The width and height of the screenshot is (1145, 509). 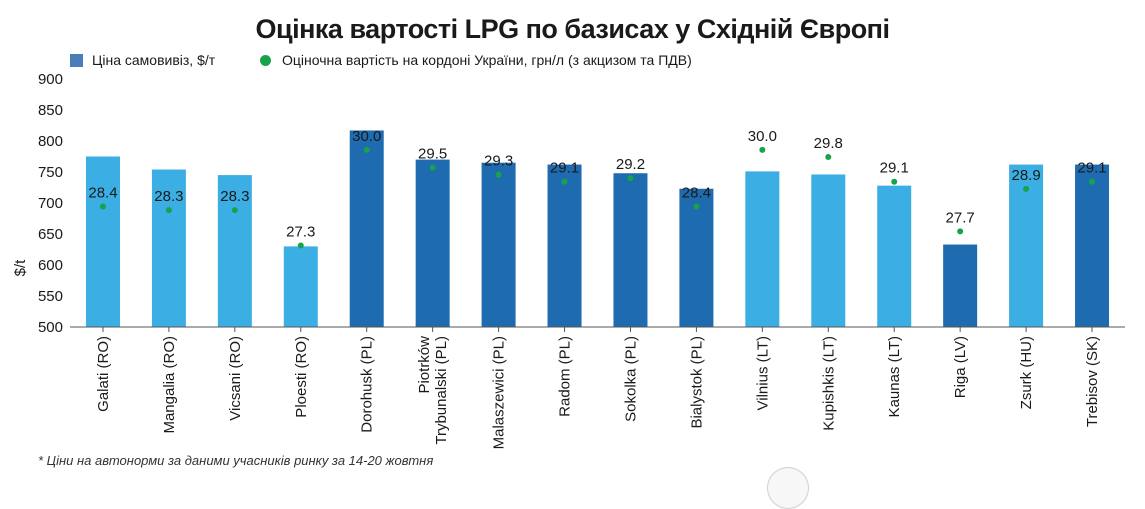 What do you see at coordinates (50, 79) in the screenshot?
I see `y-tick-label: 900` at bounding box center [50, 79].